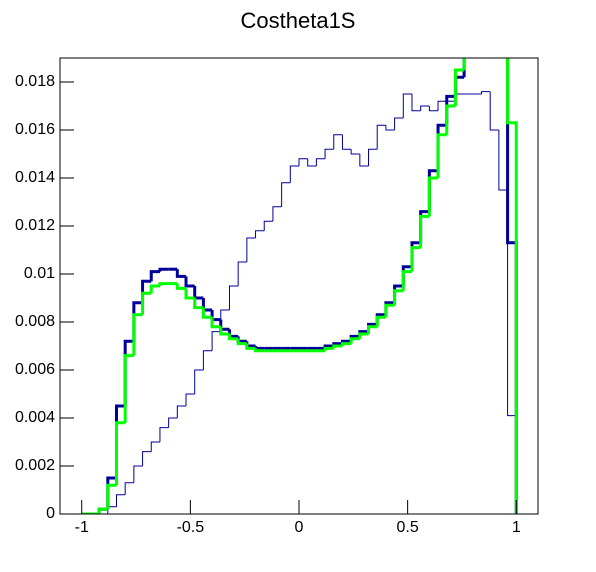  Describe the element at coordinates (35, 225) in the screenshot. I see `y-tick-label: 0.012` at that location.